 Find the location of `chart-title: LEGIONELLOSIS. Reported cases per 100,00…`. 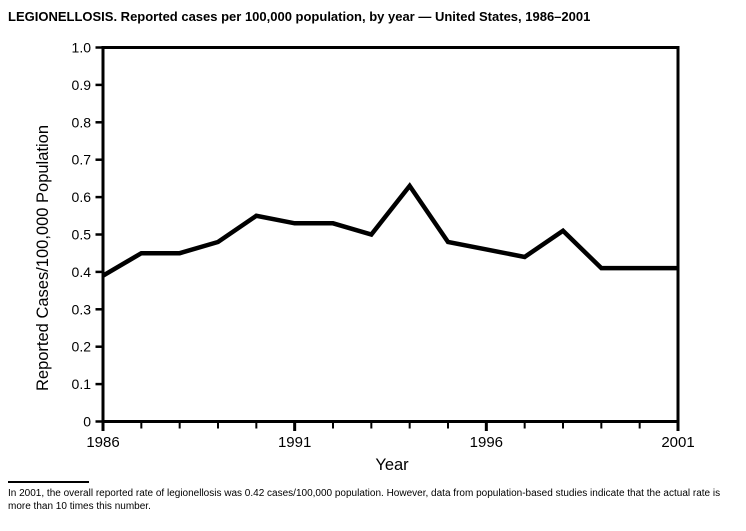

chart-title: LEGIONELLOSIS. Reported cases per 100,00… is located at coordinates (299, 16).